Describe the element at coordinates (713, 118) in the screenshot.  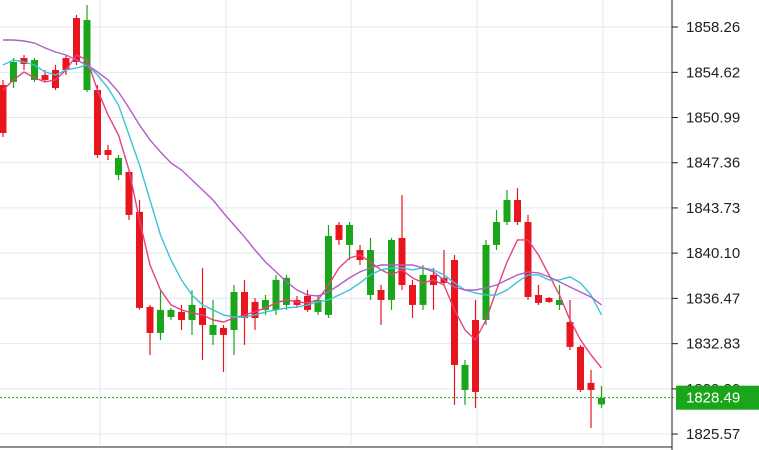
I see `y-tick-label: 1850.99` at that location.